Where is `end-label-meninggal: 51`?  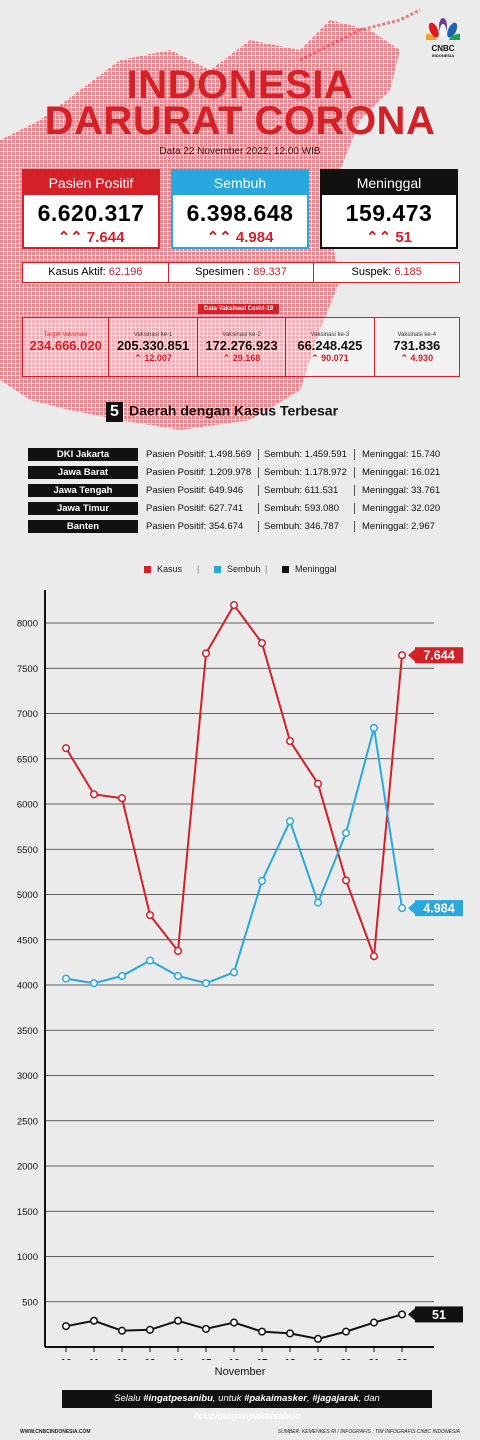 end-label-meninggal: 51 is located at coordinates (439, 1315).